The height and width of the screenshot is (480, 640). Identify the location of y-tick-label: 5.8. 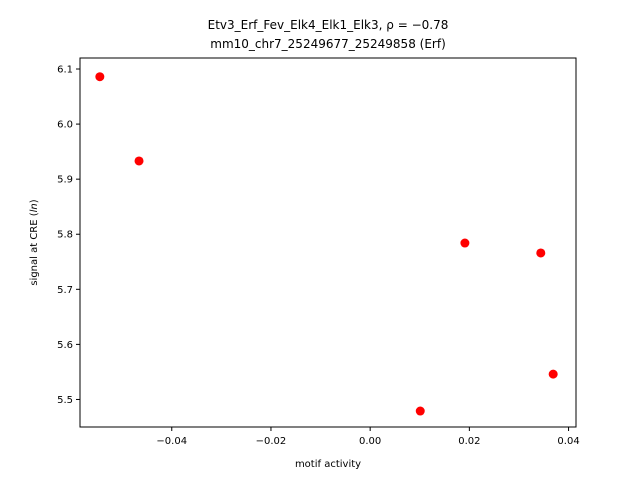
(65, 235).